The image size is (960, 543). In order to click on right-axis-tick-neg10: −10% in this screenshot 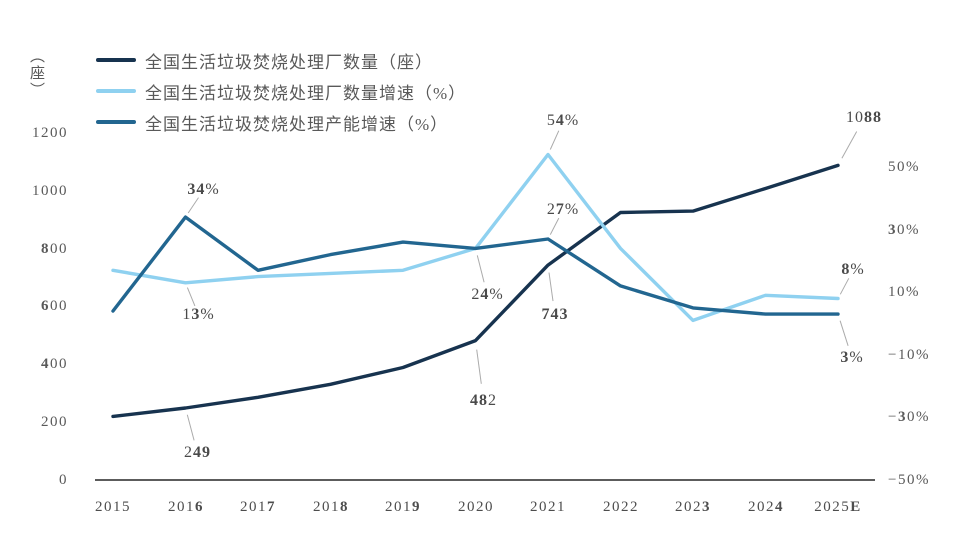, I will do `click(909, 355)`.